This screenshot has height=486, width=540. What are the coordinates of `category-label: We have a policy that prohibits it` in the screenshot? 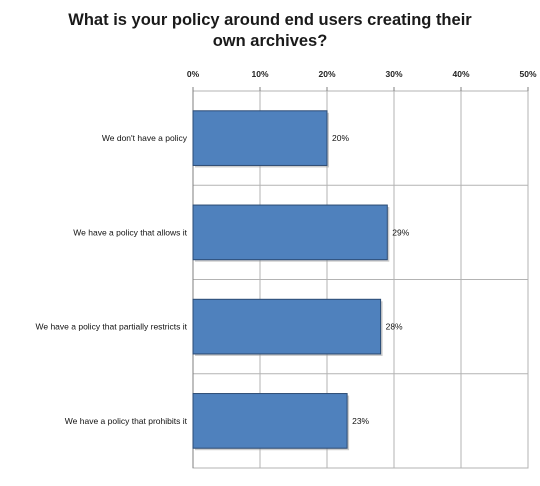 It's located at (126, 421).